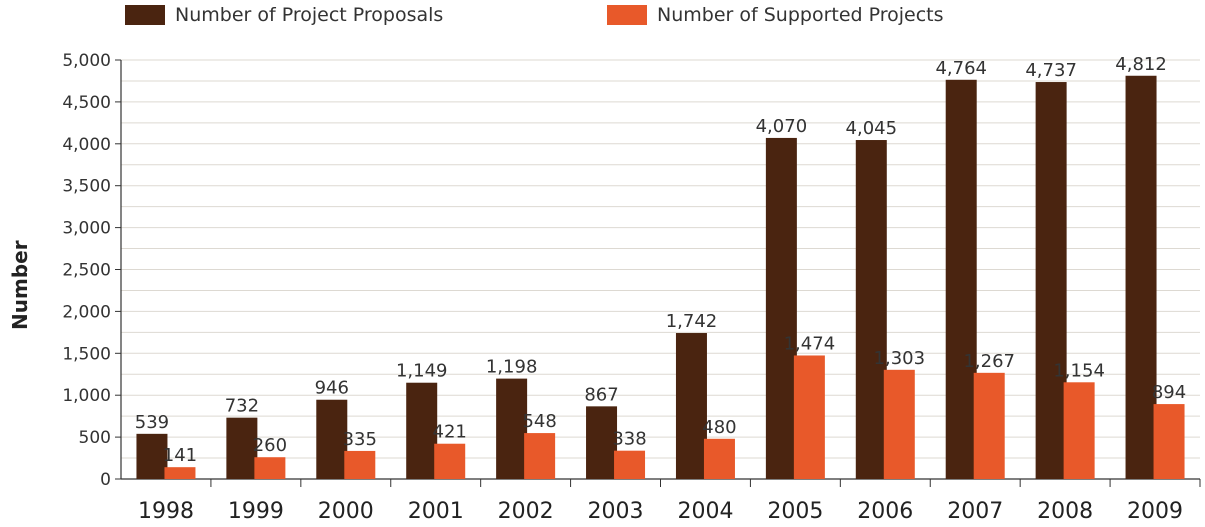  I want to click on bar-proposals-2008, so click(1051, 280).